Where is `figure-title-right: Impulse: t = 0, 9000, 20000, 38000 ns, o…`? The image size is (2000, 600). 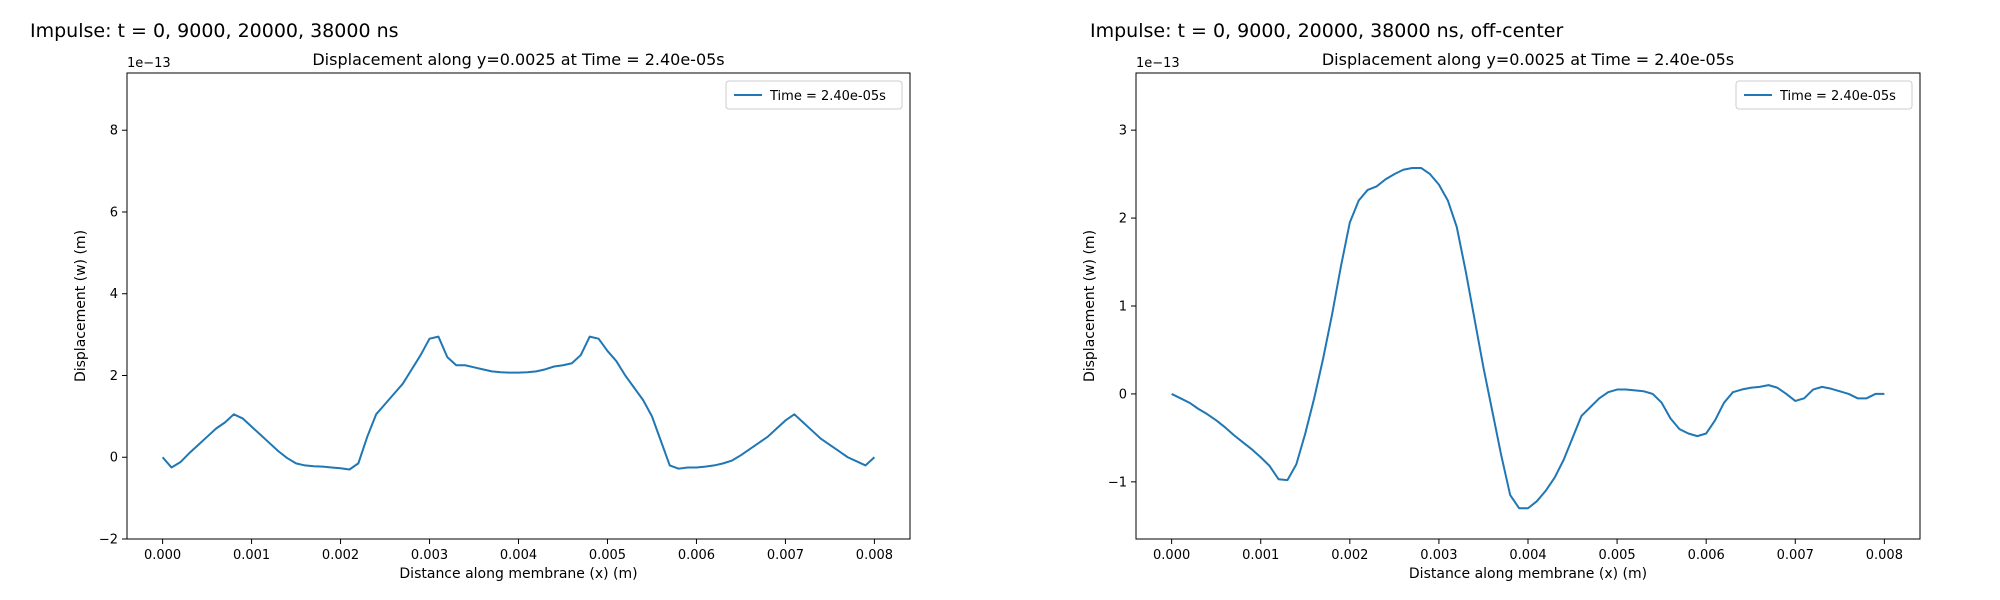
figure-title-right: Impulse: t = 0, 9000, 20000, 38000 ns, o… is located at coordinates (1327, 31).